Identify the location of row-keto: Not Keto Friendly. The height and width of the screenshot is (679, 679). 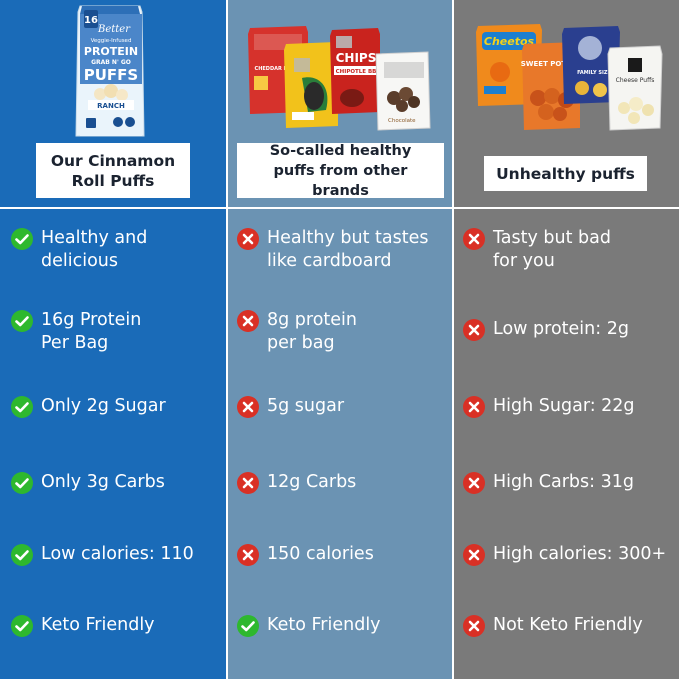
(553, 625).